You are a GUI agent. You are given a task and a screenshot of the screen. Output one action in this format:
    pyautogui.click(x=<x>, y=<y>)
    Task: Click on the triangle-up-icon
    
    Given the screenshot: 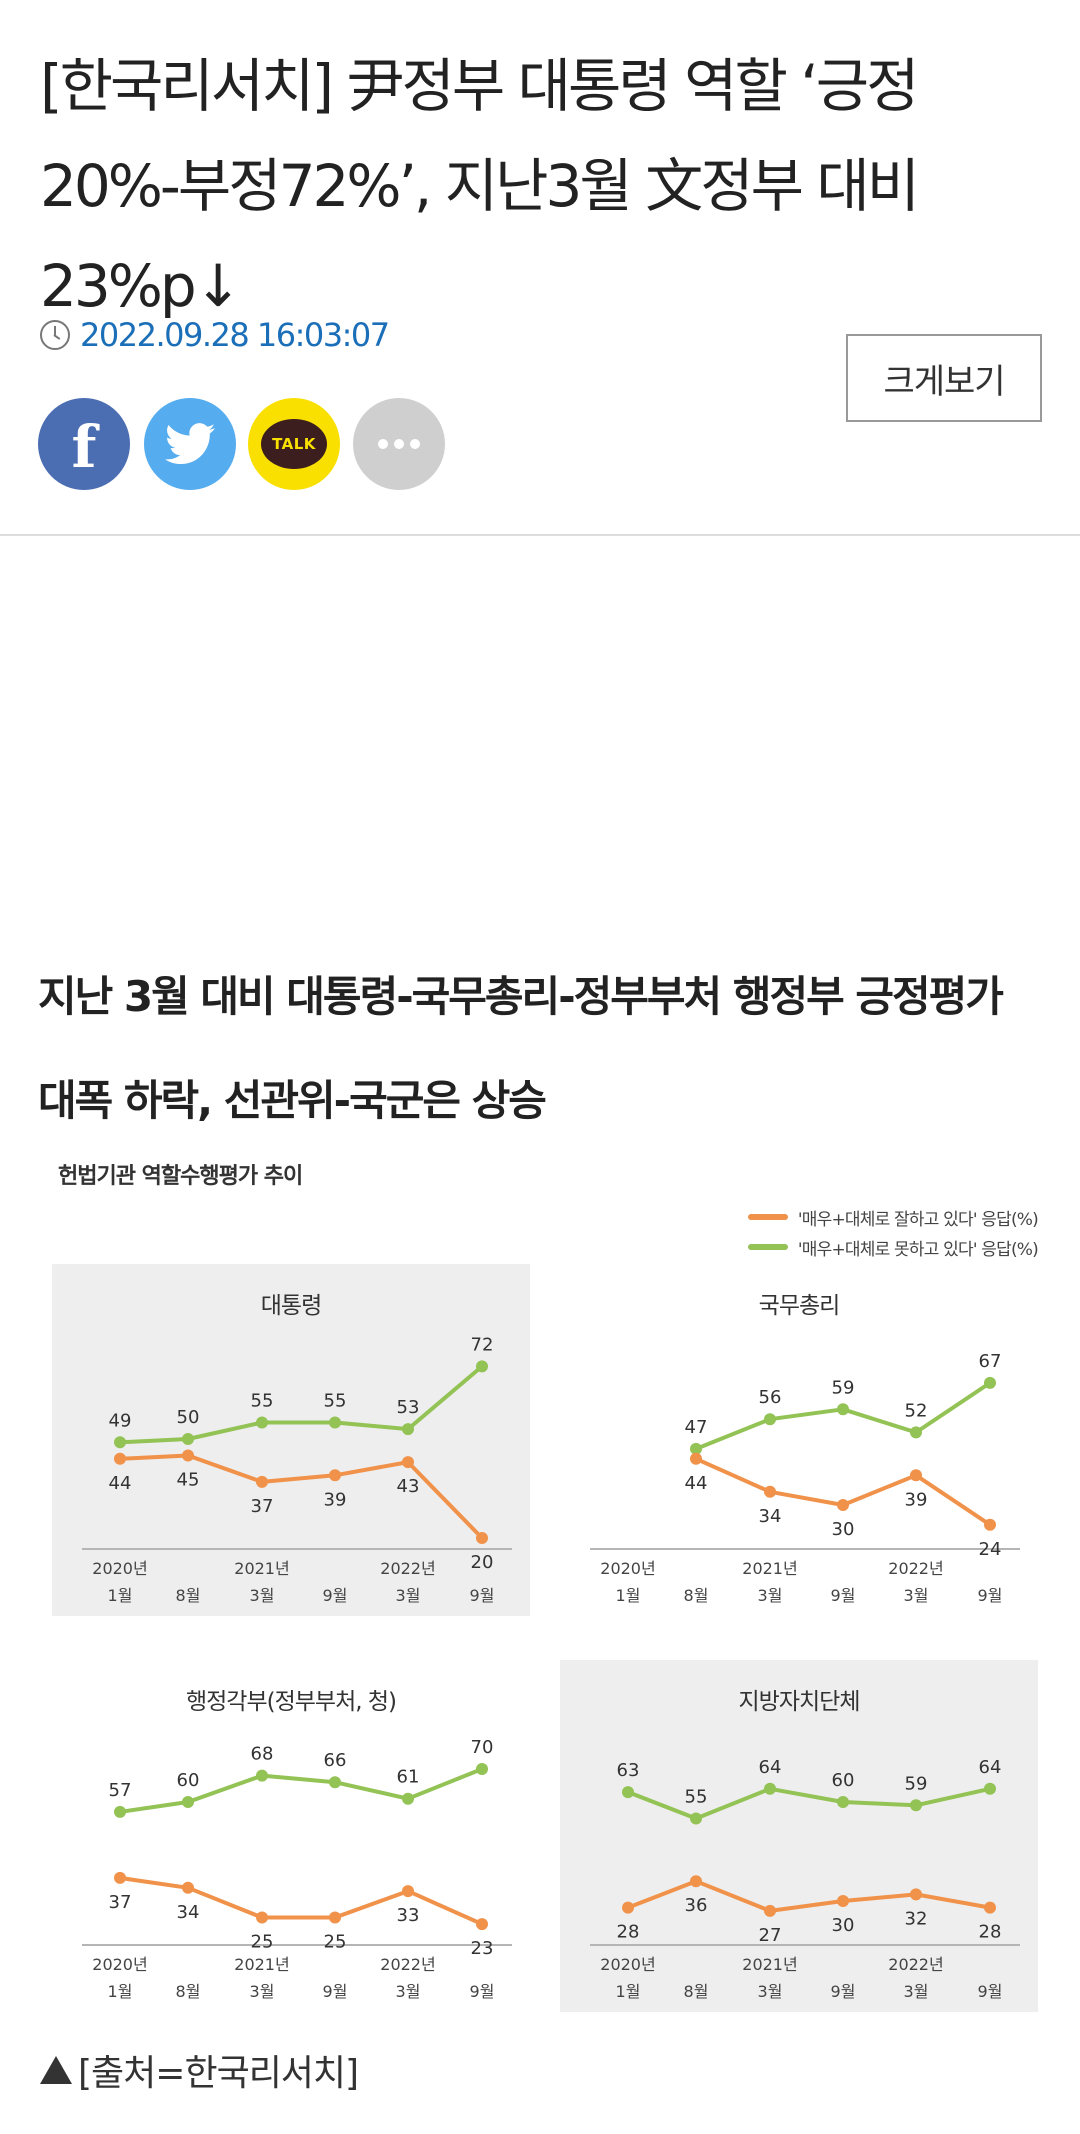 What is the action you would take?
    pyautogui.click(x=56, y=2070)
    